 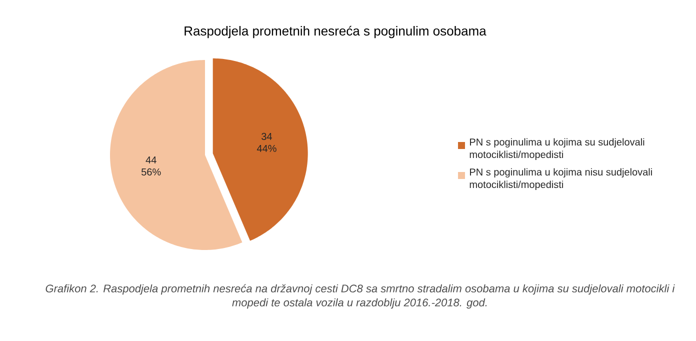 What do you see at coordinates (335, 32) in the screenshot?
I see `chart-title: Raspodjela prometnih nesreća s poginulim osobama` at bounding box center [335, 32].